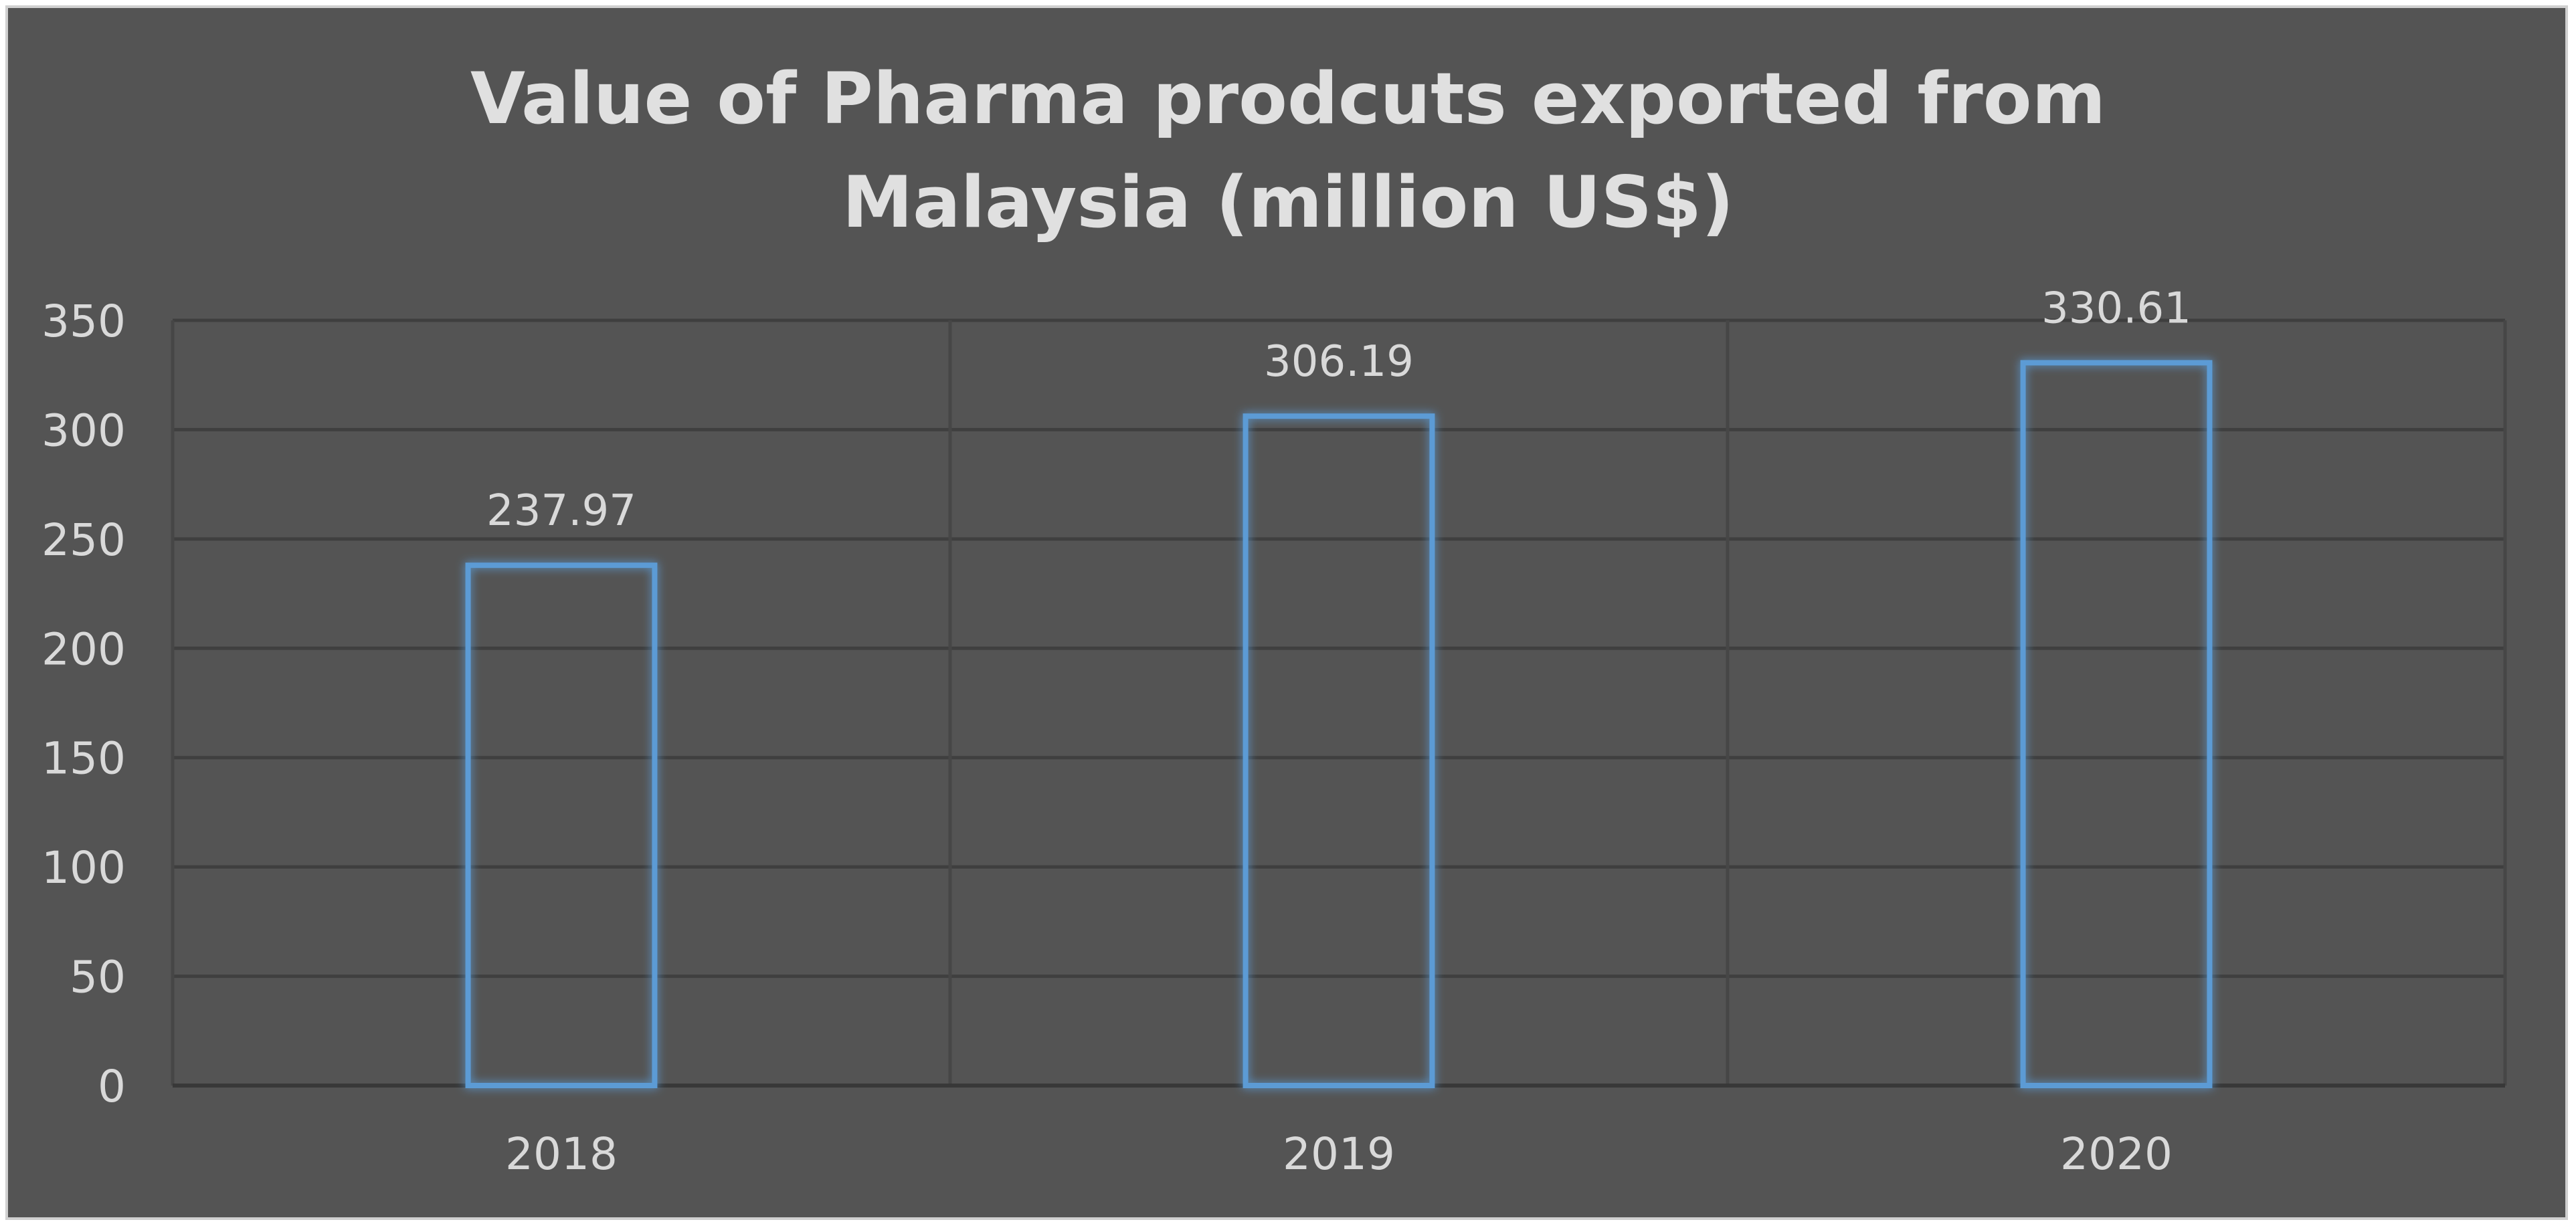 Image resolution: width=2576 pixels, height=1228 pixels. Describe the element at coordinates (83, 430) in the screenshot. I see `y-tick-label: 300` at that location.